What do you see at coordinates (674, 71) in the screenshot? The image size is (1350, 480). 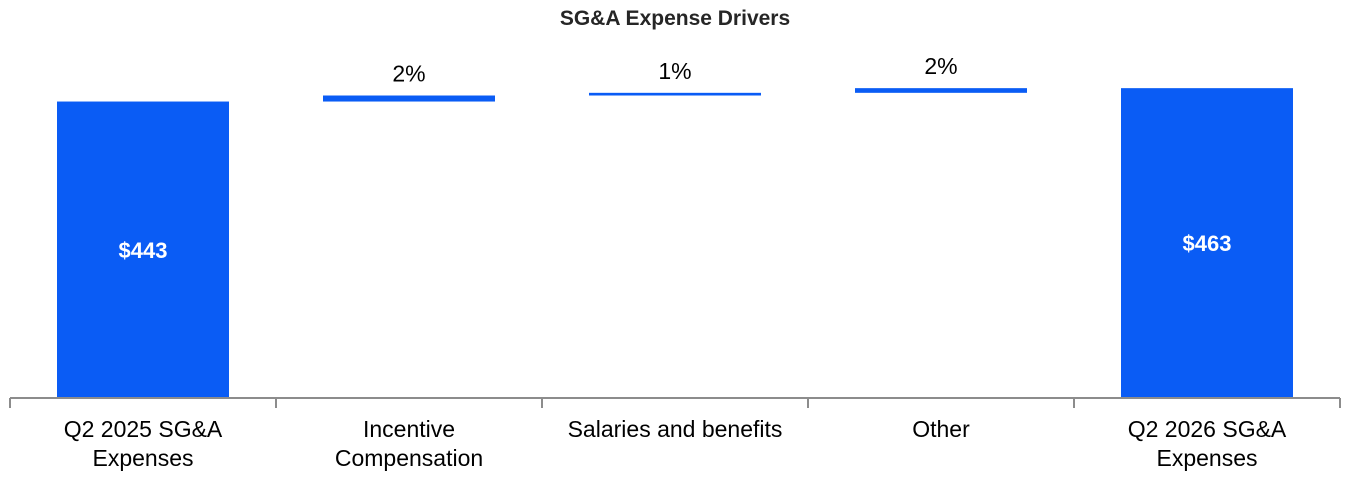 I see `data-label-3: 1%` at bounding box center [674, 71].